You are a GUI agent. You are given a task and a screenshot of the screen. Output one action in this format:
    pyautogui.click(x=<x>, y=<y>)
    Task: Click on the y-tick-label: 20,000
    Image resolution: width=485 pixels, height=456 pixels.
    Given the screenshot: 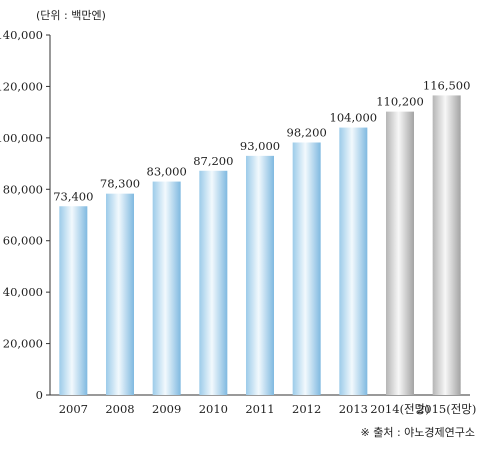 What is the action you would take?
    pyautogui.click(x=23, y=344)
    